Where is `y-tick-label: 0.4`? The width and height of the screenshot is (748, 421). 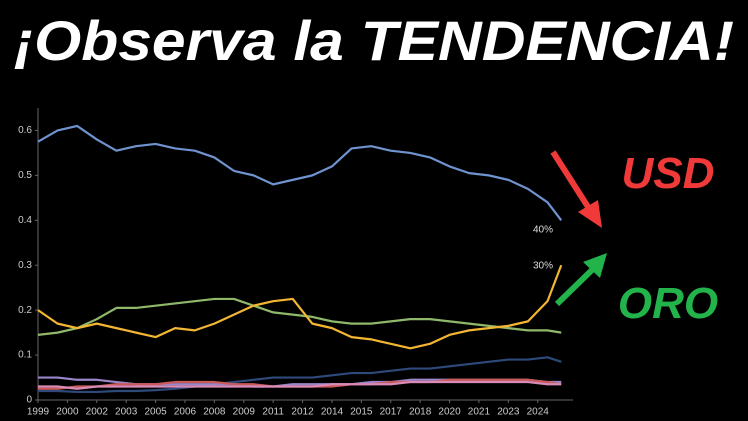
y-tick-label: 0.4 is located at coordinates (25, 220).